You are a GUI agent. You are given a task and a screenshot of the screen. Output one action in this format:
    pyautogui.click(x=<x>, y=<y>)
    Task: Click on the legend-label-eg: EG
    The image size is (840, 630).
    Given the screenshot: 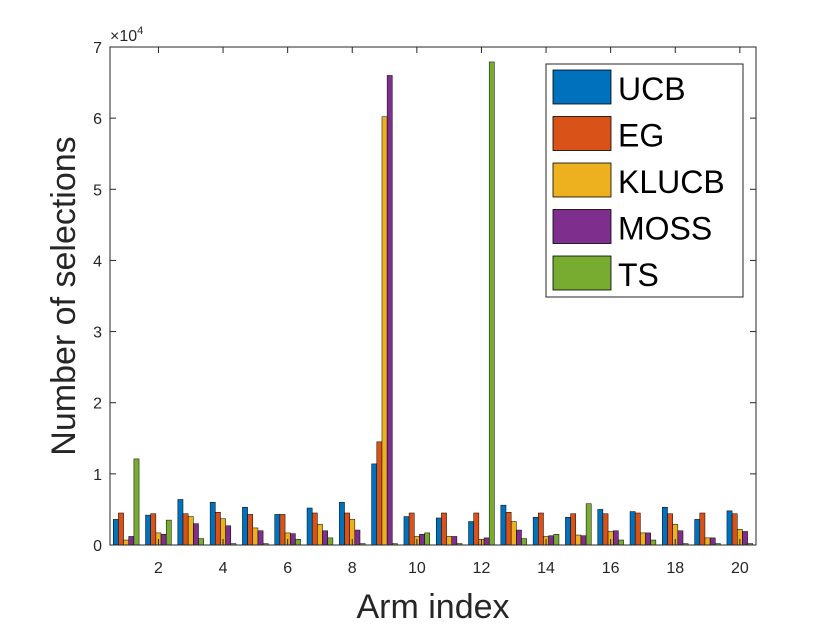 What is the action you would take?
    pyautogui.click(x=641, y=136)
    